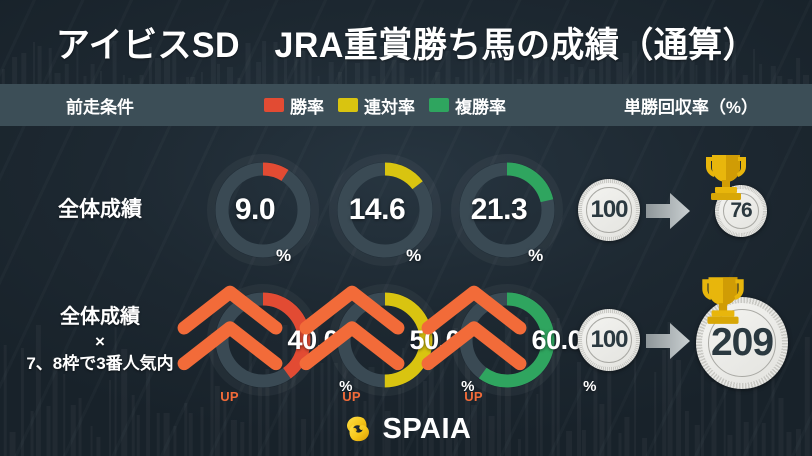  Describe the element at coordinates (406, 45) in the screenshot. I see `page-title: アイビスSD JRA重賞勝ち馬の成績（通算）` at that location.